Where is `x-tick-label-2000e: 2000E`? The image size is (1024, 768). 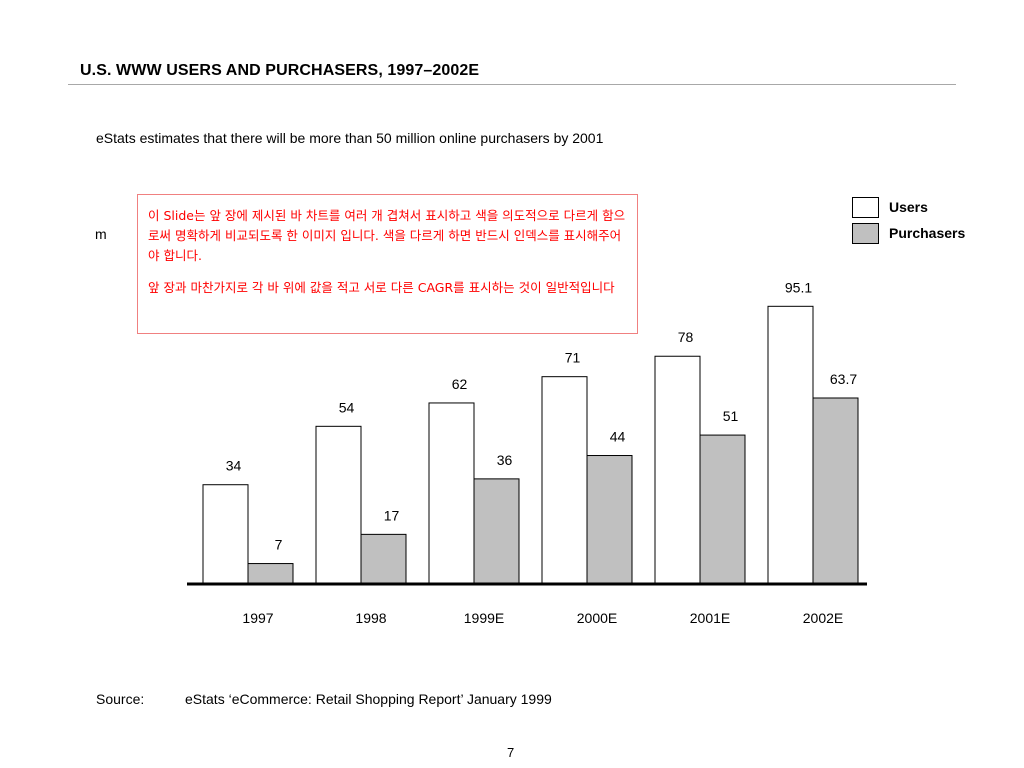
x-tick-label-2000e: 2000E is located at coordinates (597, 618).